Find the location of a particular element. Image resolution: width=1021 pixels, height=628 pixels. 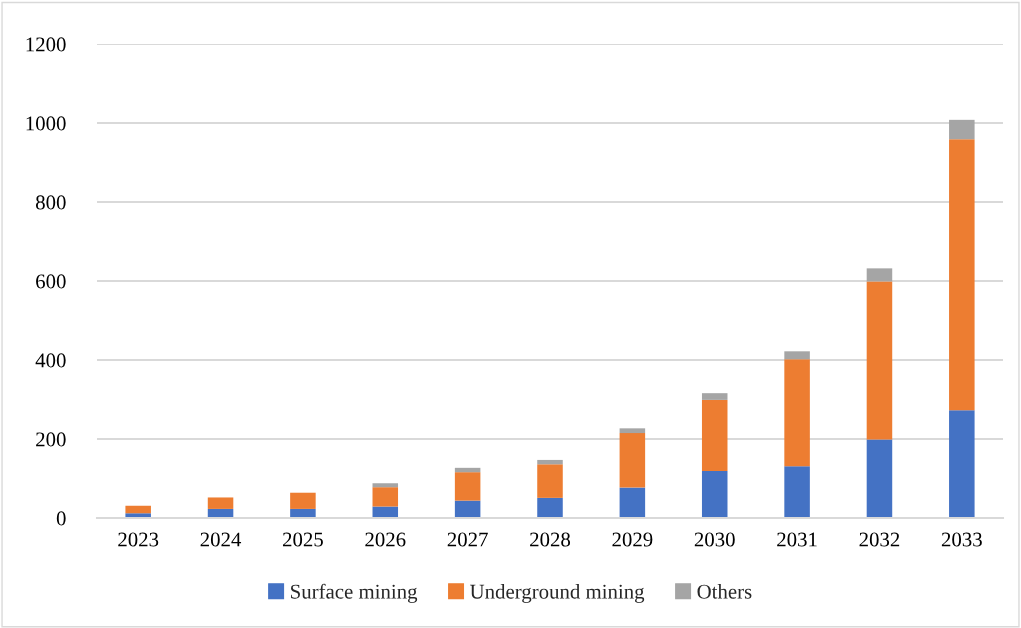

legend-label: Surface mining is located at coordinates (354, 593).